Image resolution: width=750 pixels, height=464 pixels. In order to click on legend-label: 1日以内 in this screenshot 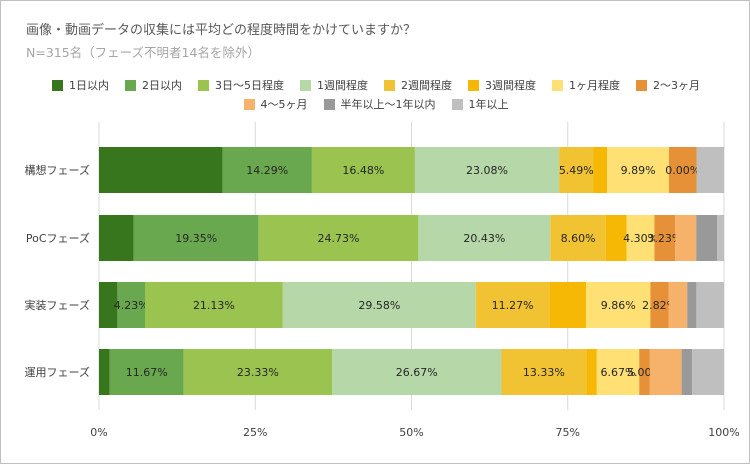, I will do `click(89, 85)`.